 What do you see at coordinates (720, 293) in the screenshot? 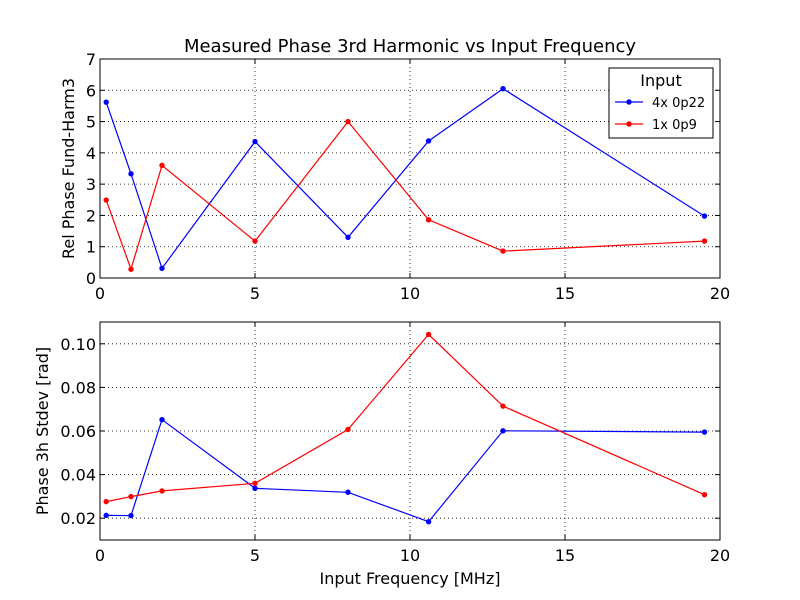
I see `top-xtick-label: 20` at bounding box center [720, 293].